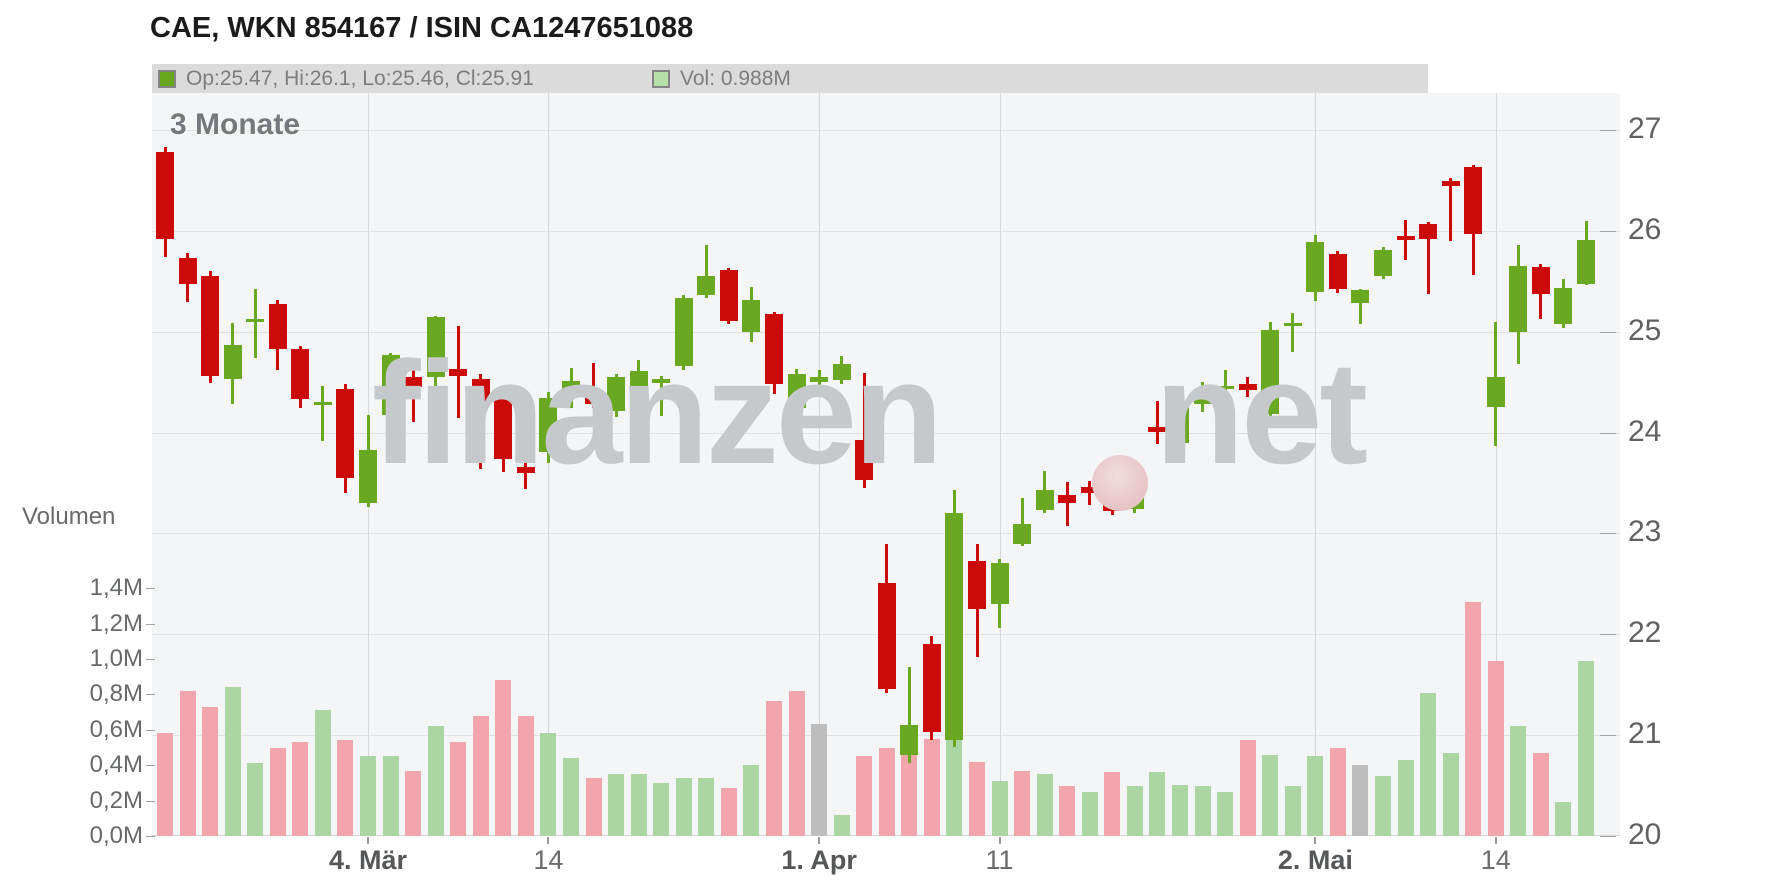  What do you see at coordinates (1645, 431) in the screenshot?
I see `price-axis-label: 24` at bounding box center [1645, 431].